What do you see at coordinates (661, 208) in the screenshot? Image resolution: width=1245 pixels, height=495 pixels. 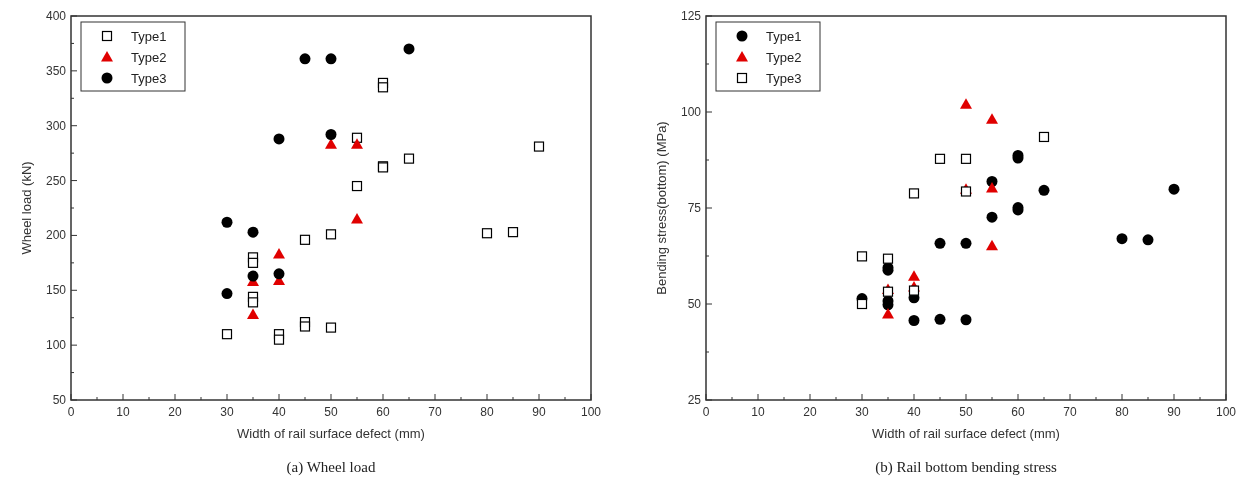 I see `y-axis-title: Bending stress(bottom) (MPa)` at bounding box center [661, 208].